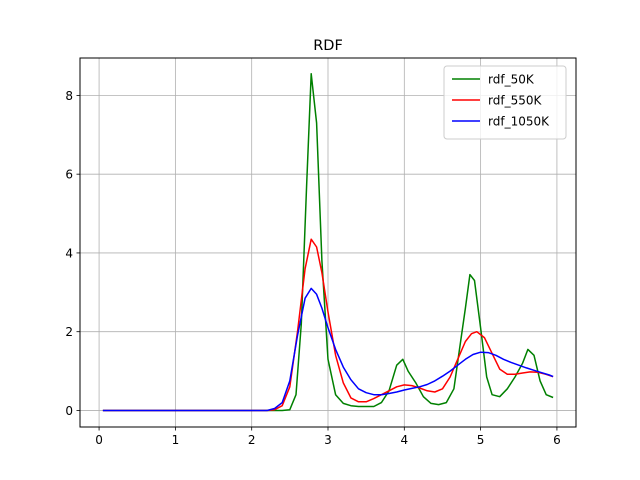  I want to click on y-tick-label: 0, so click(69, 411).